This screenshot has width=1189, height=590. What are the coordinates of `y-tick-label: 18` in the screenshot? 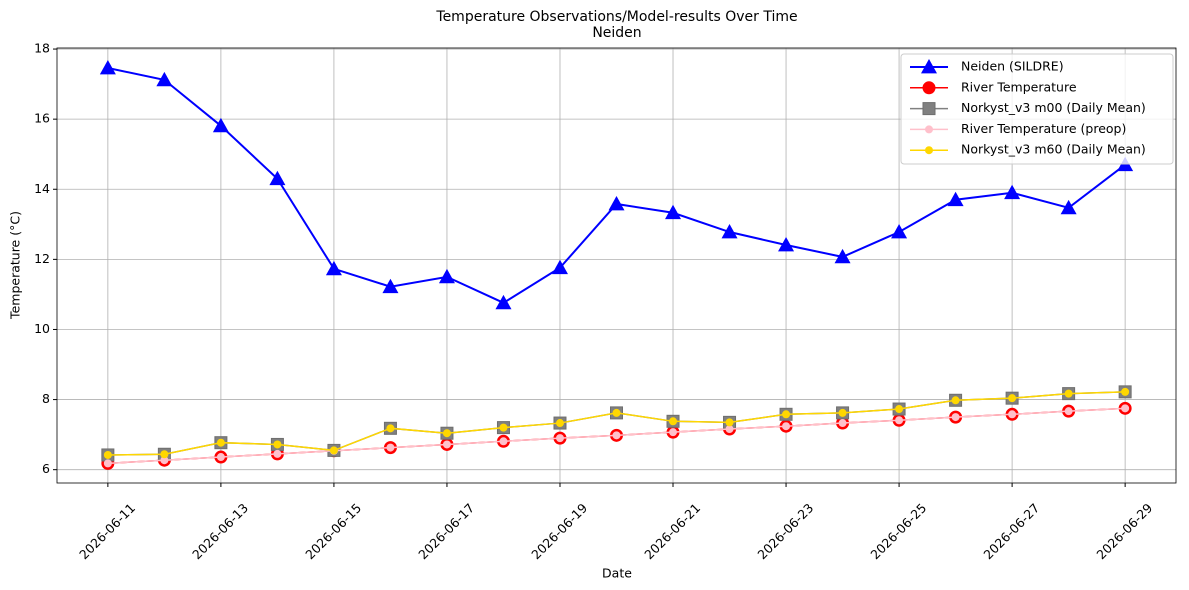 It's located at (42, 48).